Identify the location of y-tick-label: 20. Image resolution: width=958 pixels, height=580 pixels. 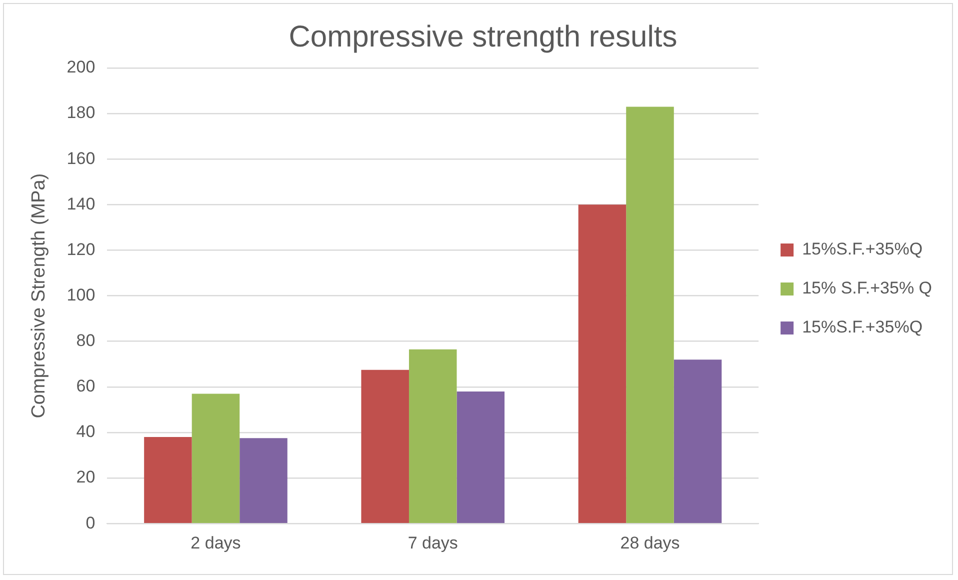
(86, 477).